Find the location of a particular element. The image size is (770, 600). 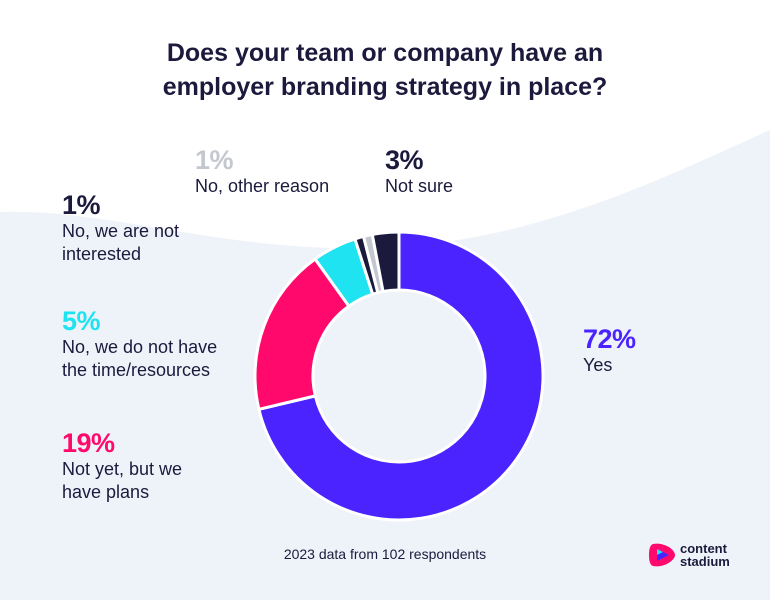

donut-slice-not-sure is located at coordinates (385, 262).